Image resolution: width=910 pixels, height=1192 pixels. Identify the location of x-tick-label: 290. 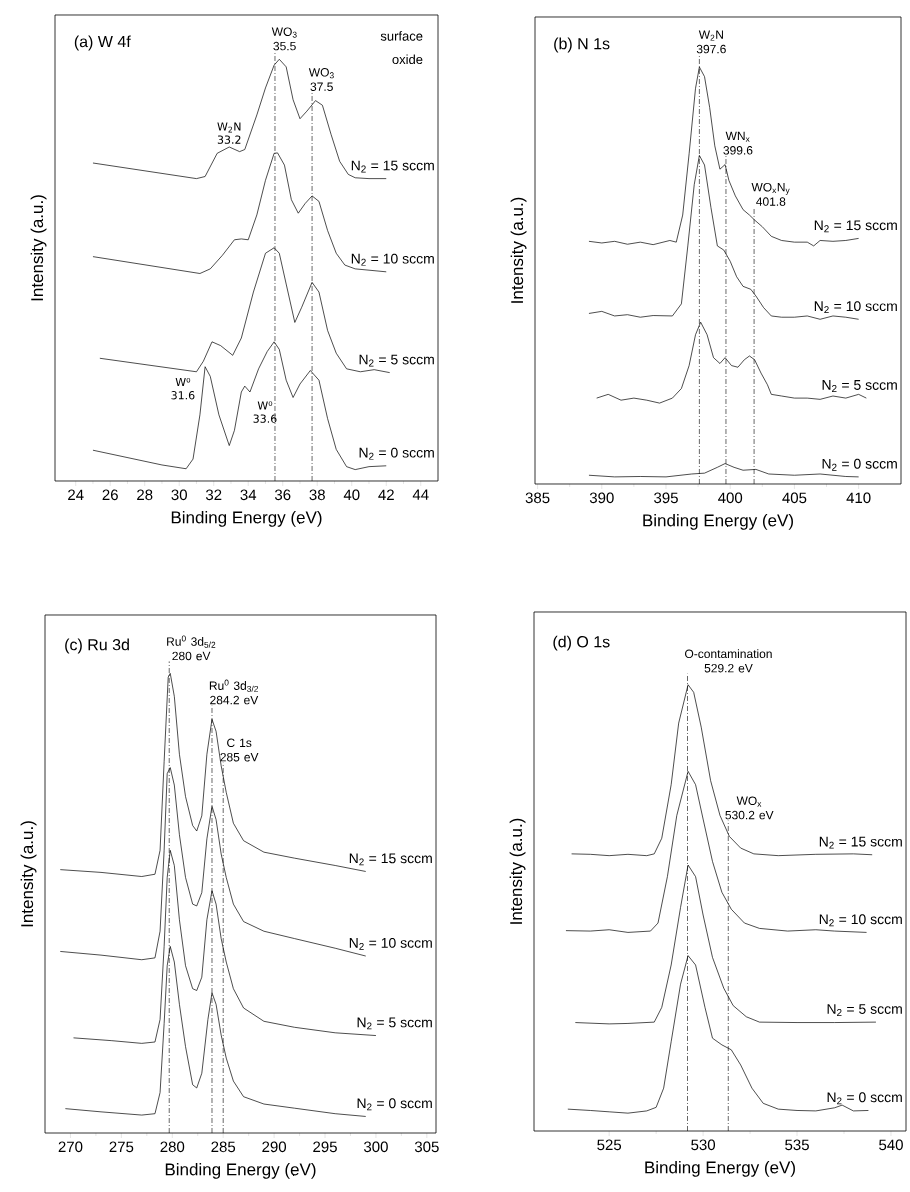
(274, 1147).